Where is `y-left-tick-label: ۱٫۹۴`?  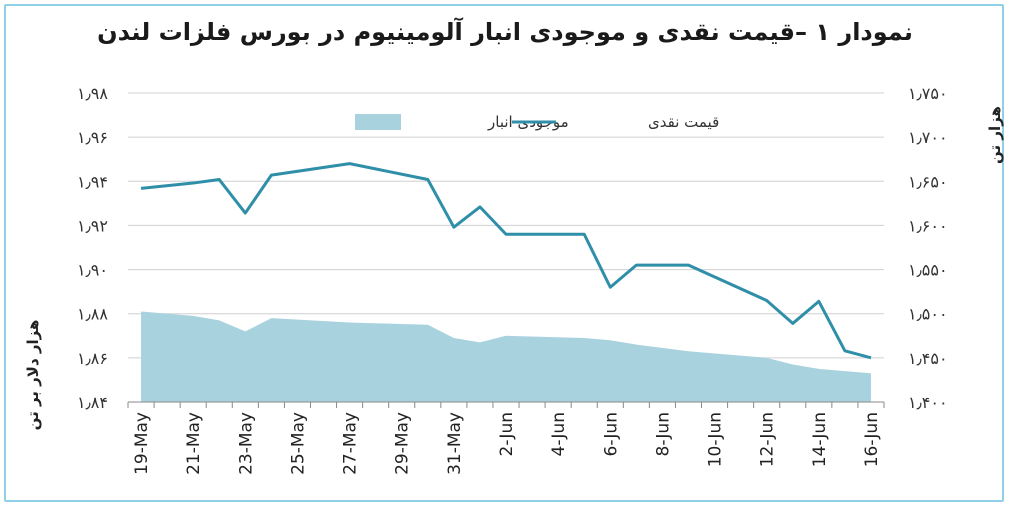 y-left-tick-label: ۱٫۹۴ is located at coordinates (92, 181).